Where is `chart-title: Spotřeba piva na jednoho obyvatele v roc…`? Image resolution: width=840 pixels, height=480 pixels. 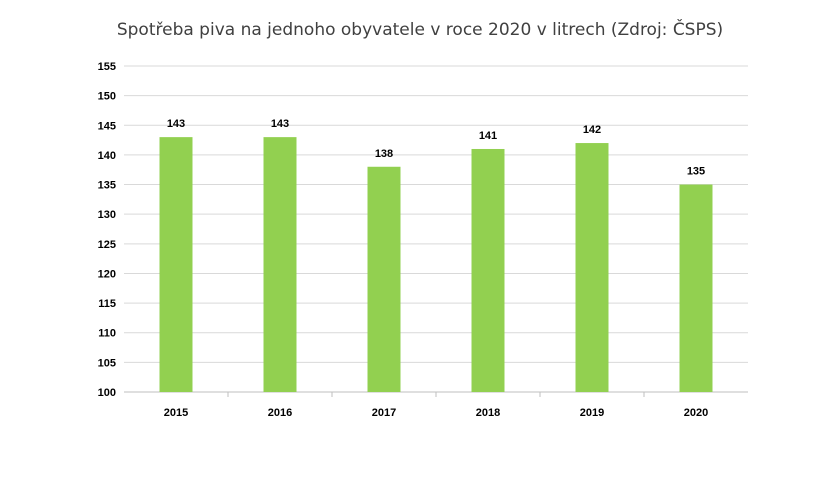 chart-title: Spotřeba piva na jednoho obyvatele v roc… is located at coordinates (420, 30).